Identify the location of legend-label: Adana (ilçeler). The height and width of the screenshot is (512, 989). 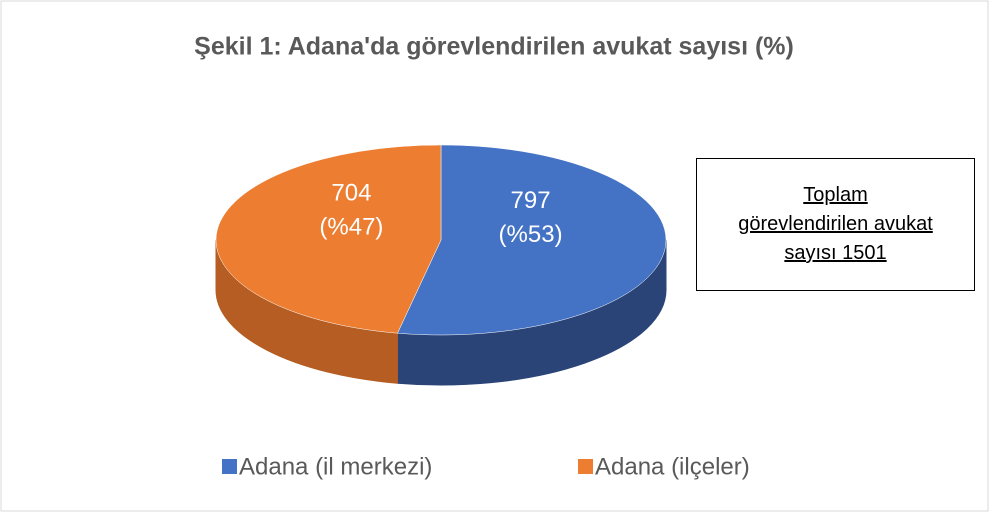
(672, 466).